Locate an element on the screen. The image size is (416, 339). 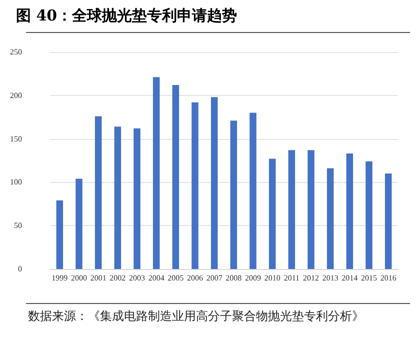
x-tick-label: 2008 is located at coordinates (234, 278).